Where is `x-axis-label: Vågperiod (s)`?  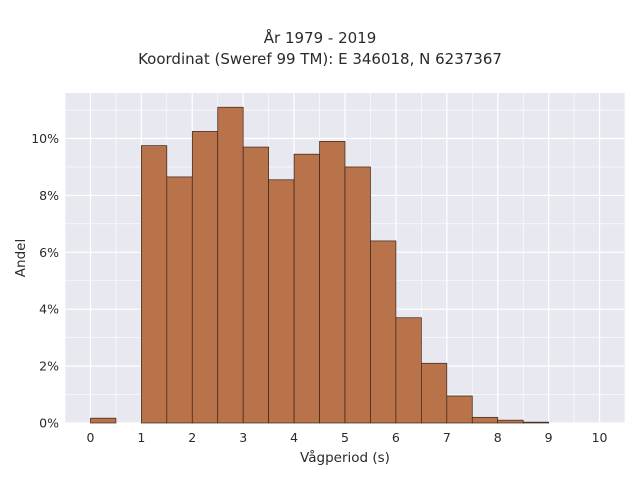
x-axis-label: Vågperiod (s) is located at coordinates (345, 457).